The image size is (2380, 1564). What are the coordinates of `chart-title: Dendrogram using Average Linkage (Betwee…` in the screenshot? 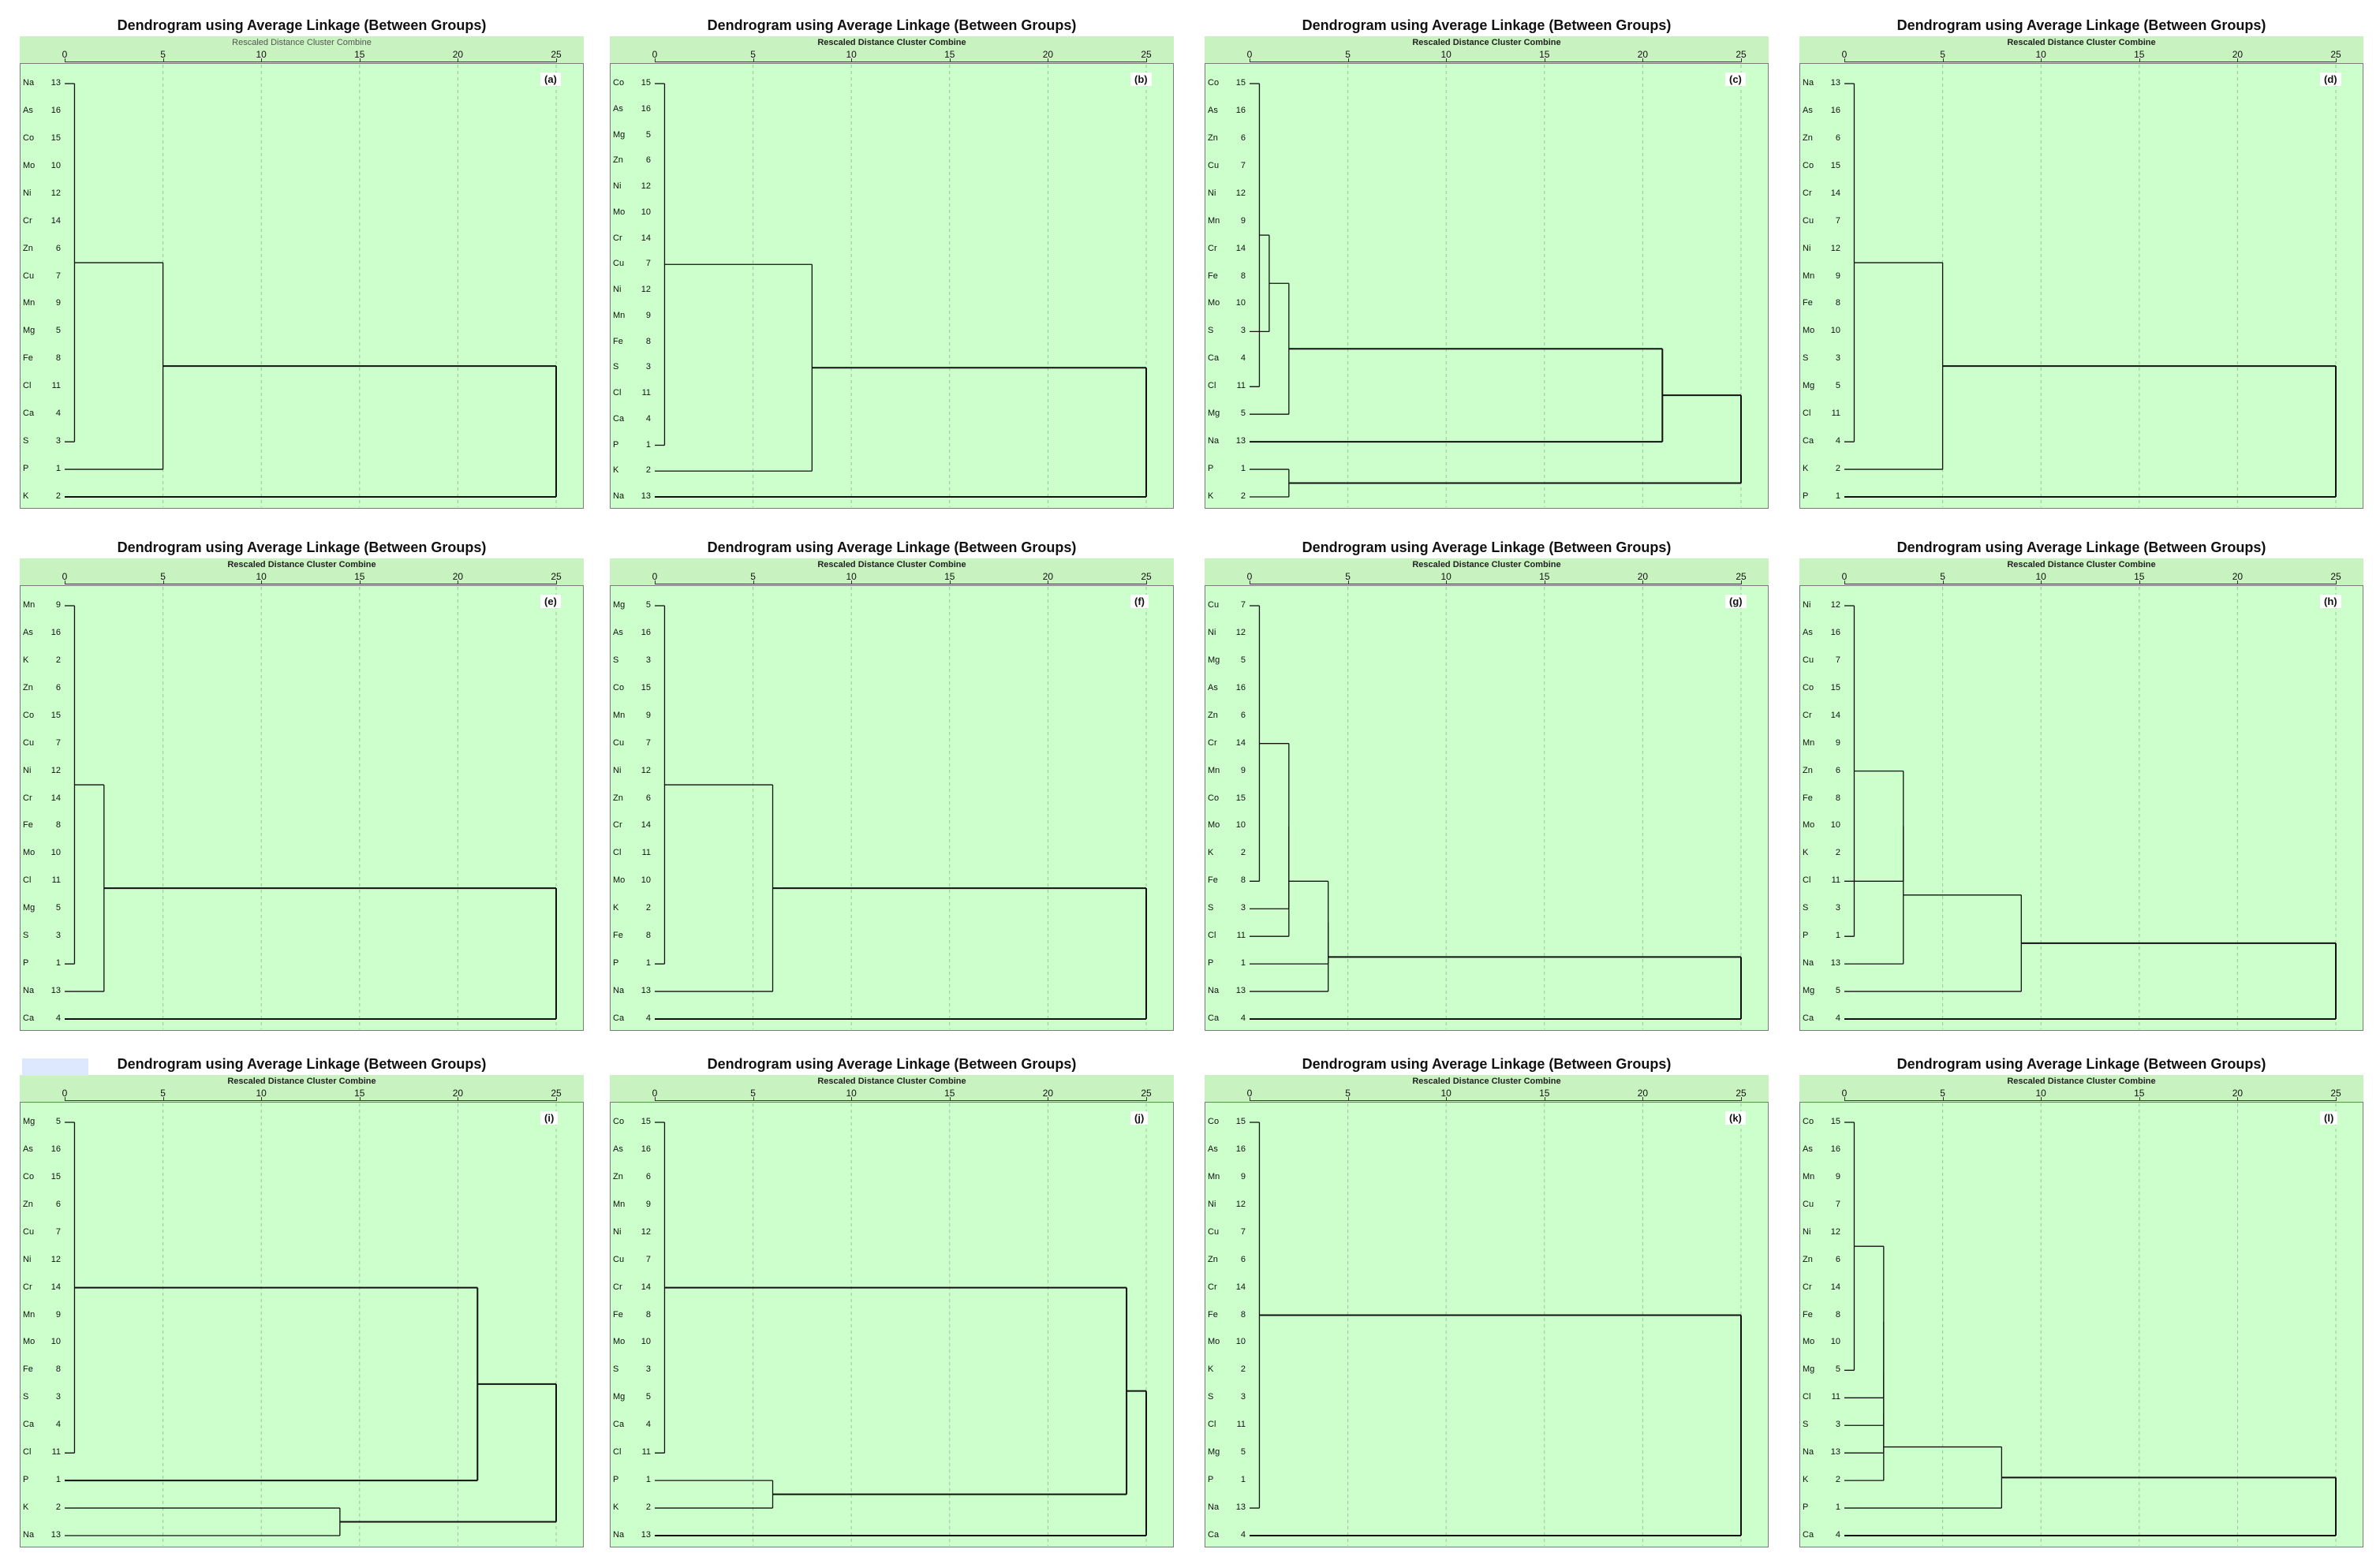 It's located at (1487, 25).